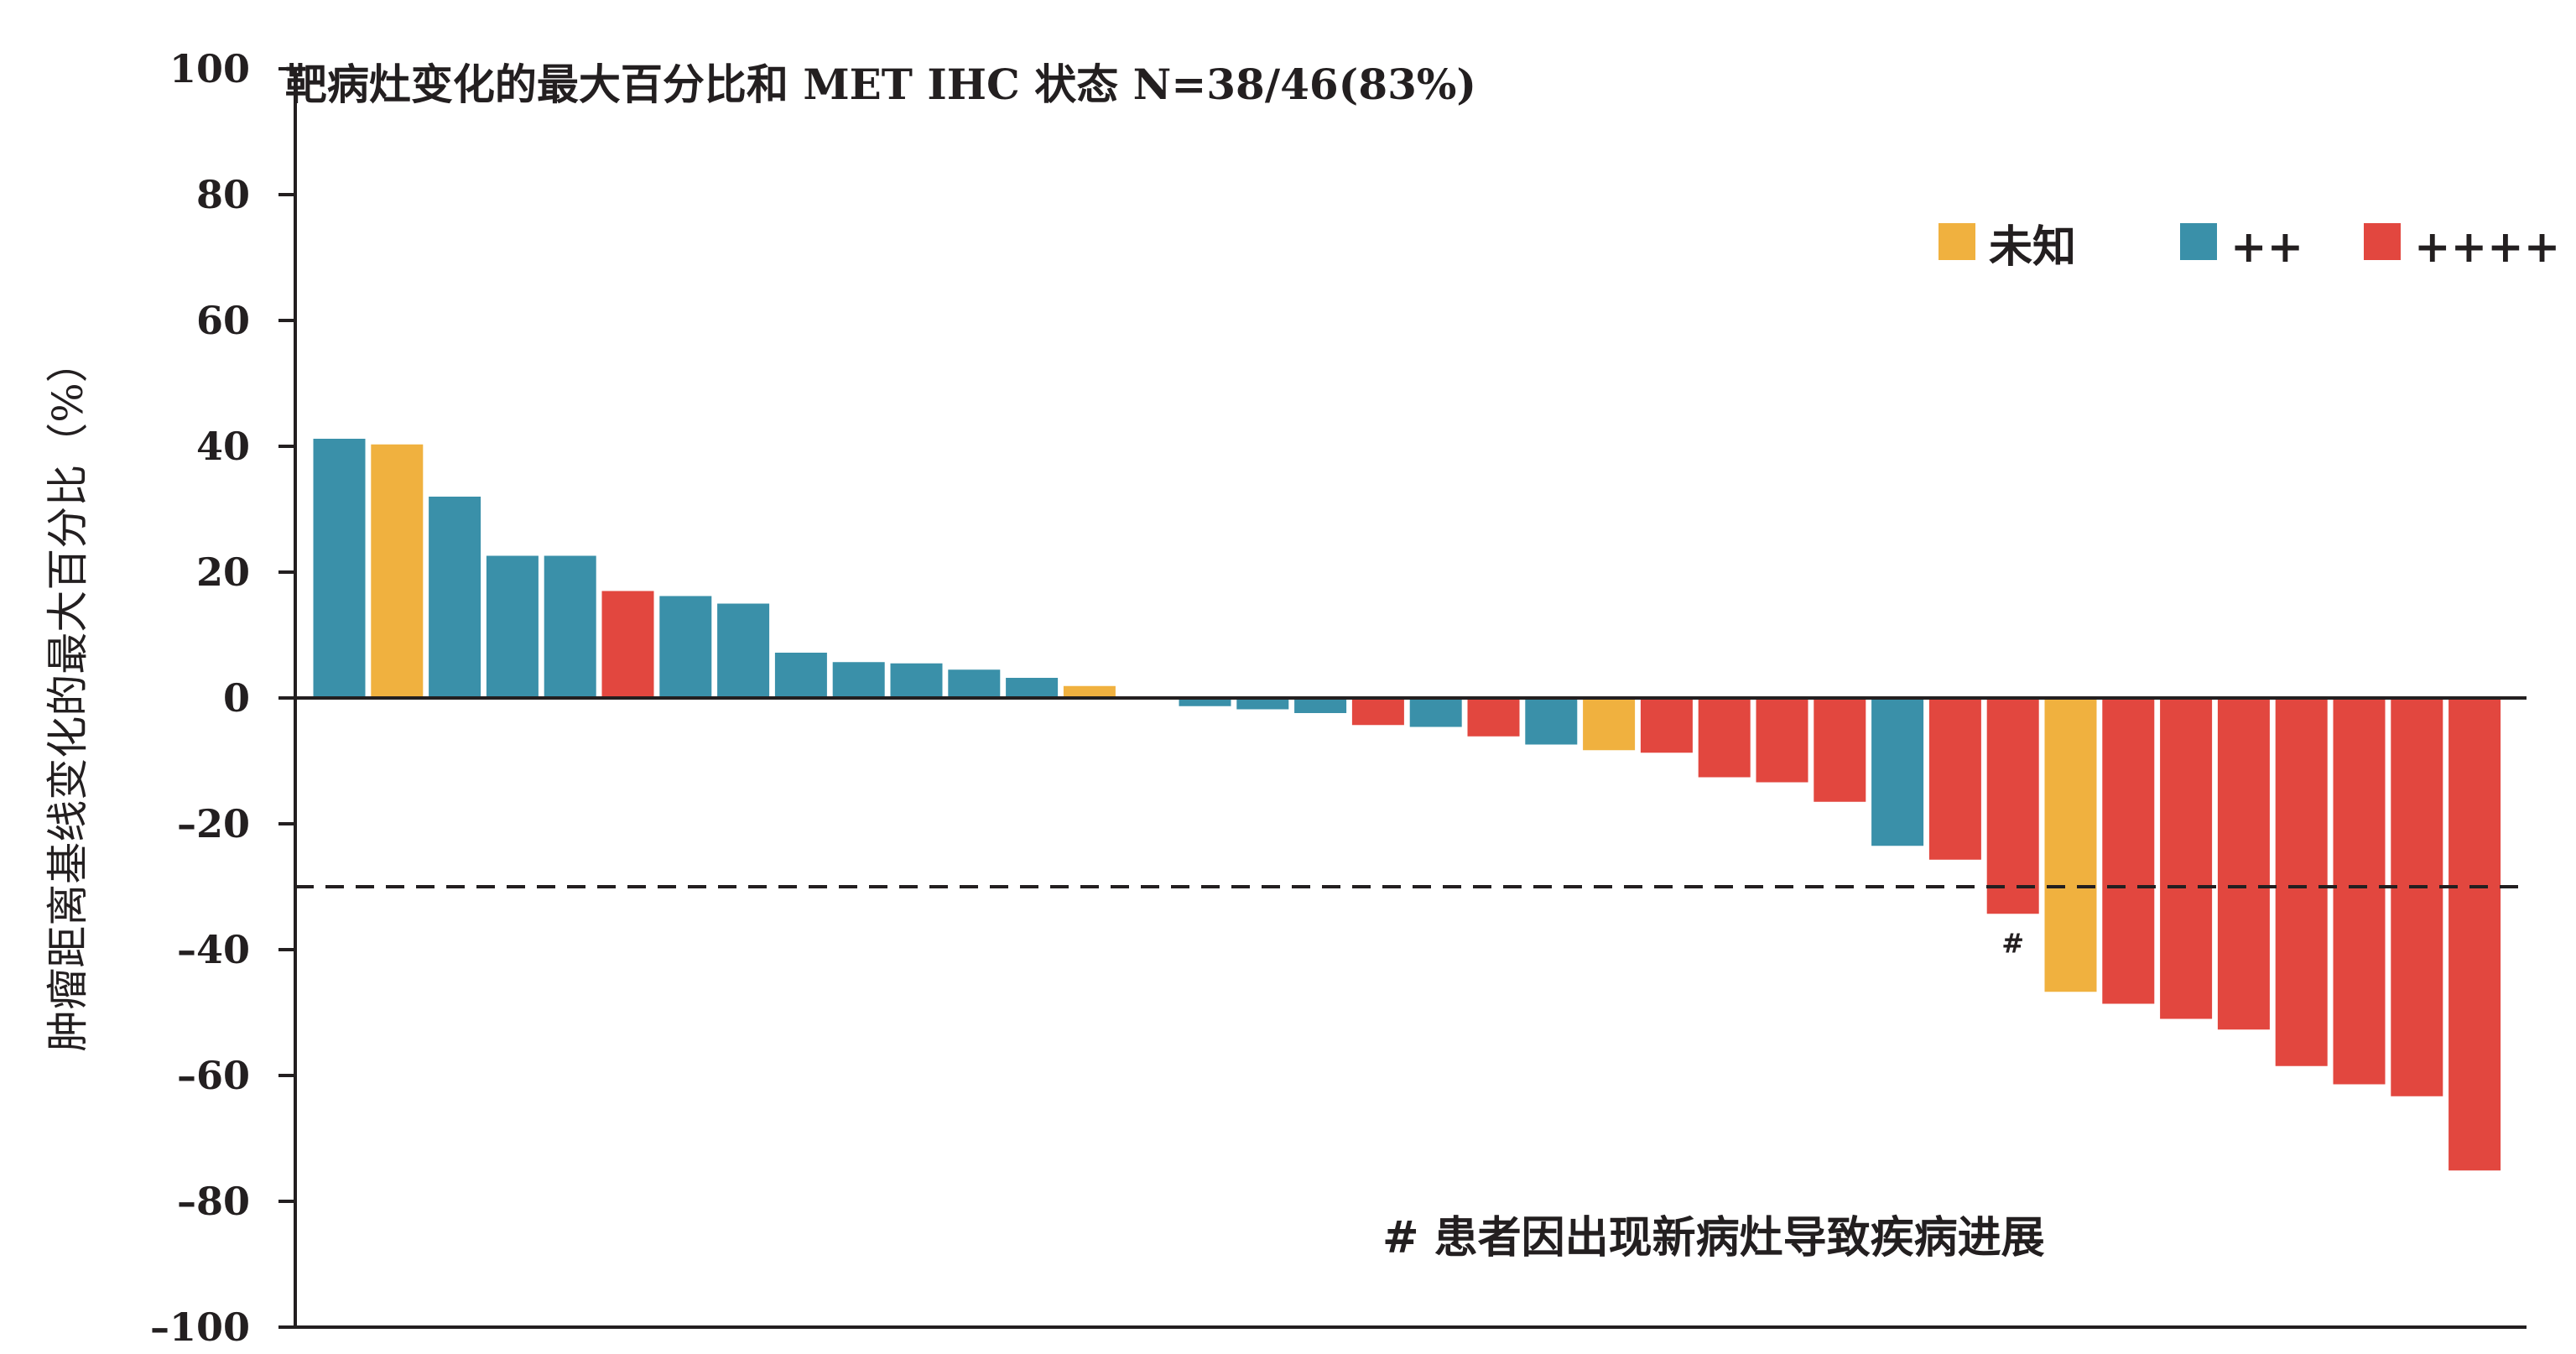  Describe the element at coordinates (213, 949) in the screenshot. I see `y-tick-label: –40` at that location.